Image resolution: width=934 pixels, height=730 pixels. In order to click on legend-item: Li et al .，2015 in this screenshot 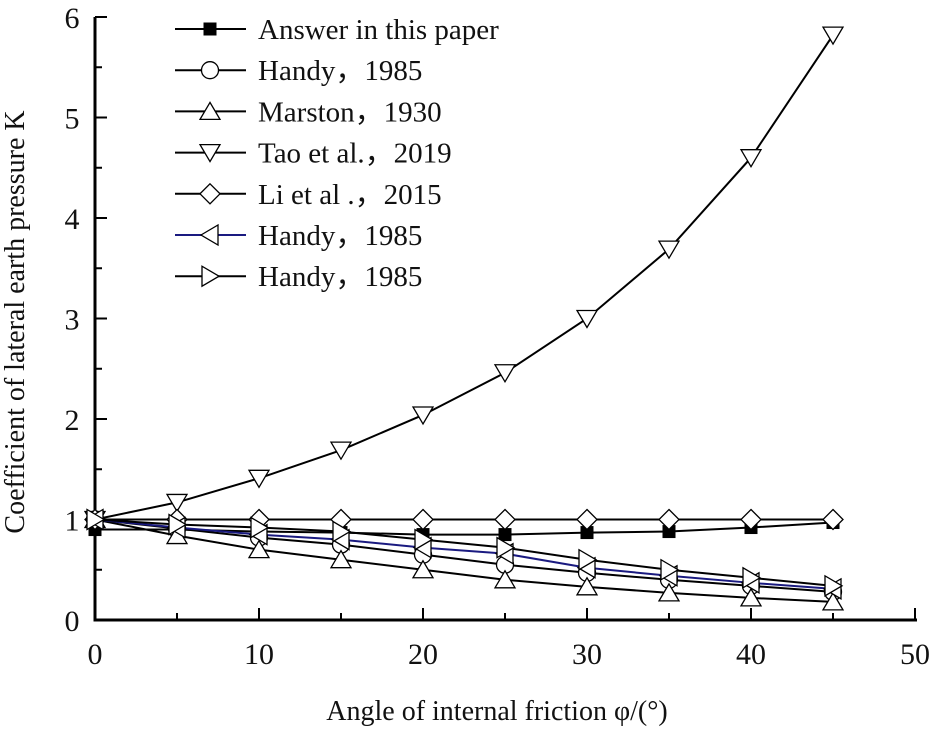, I will do `click(308, 195)`.